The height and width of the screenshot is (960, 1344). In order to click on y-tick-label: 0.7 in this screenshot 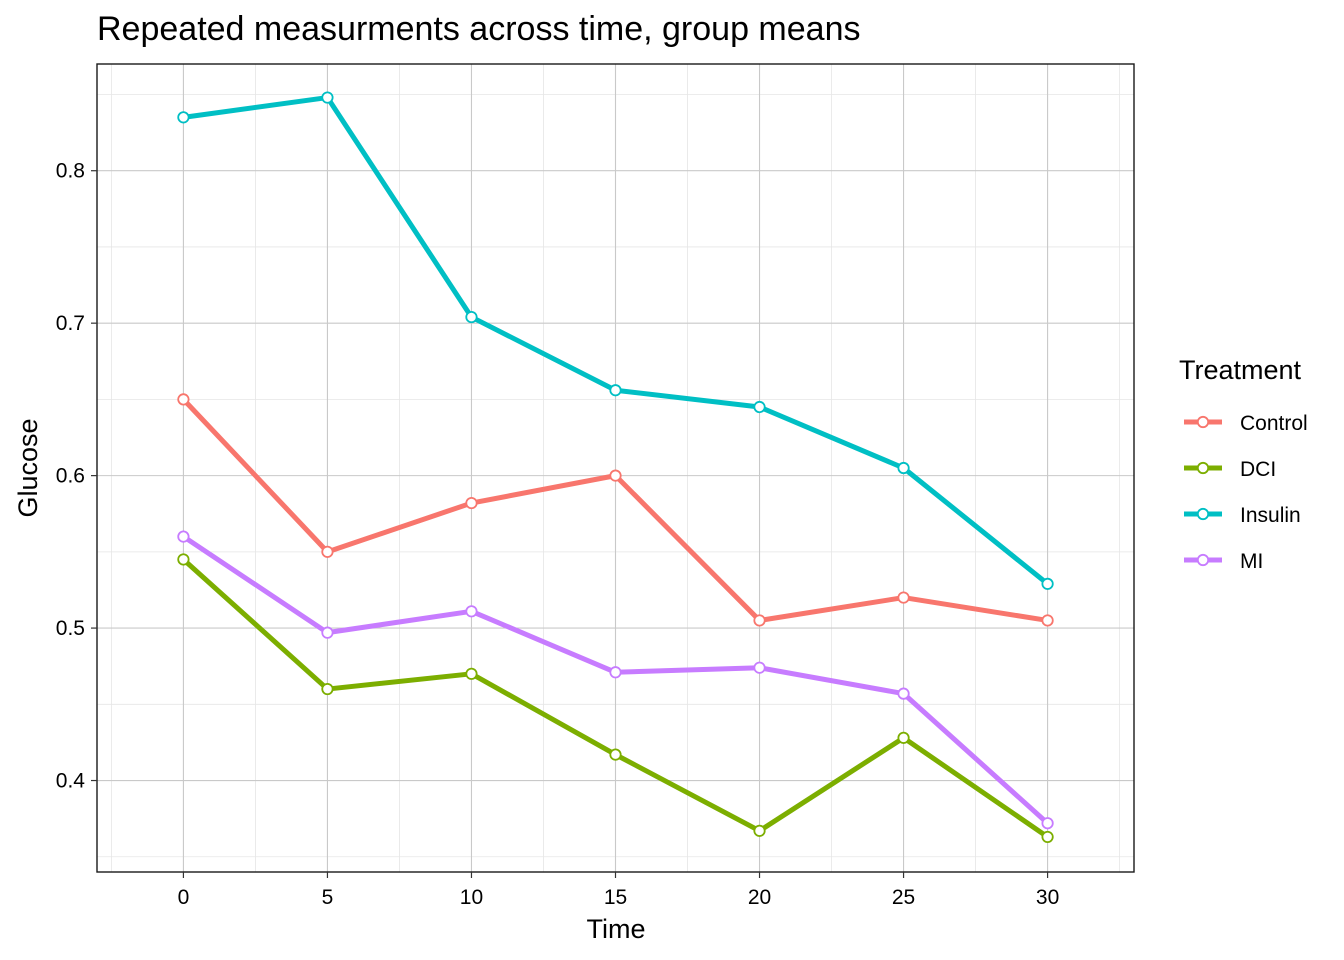, I will do `click(70, 323)`.